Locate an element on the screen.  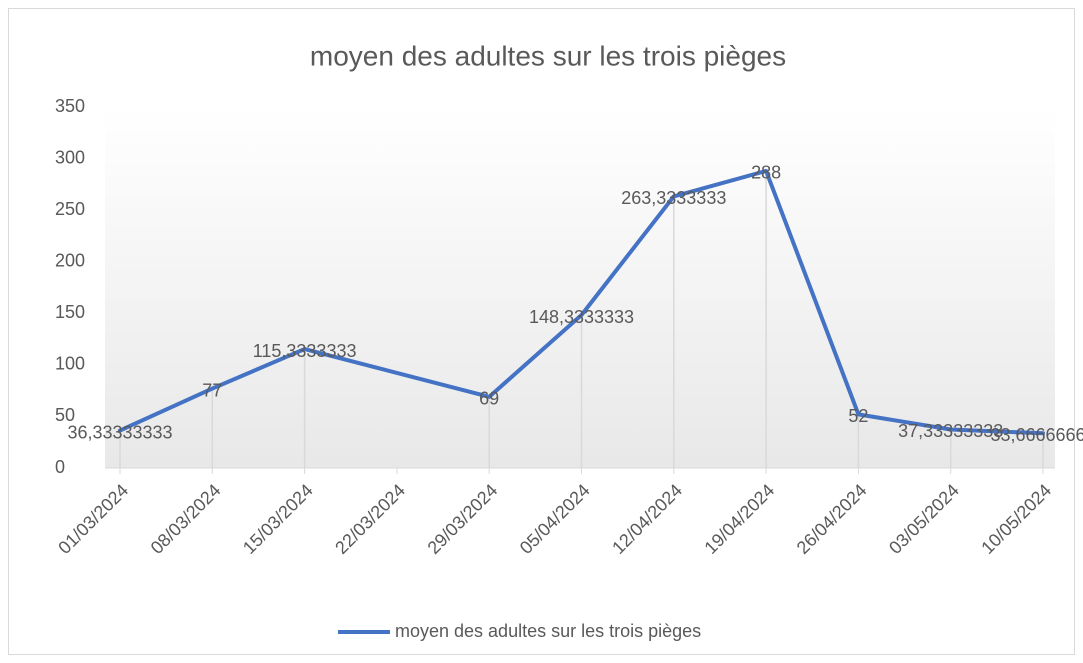
chart-title: moyen des adultes sur les trois pièges is located at coordinates (548, 55).